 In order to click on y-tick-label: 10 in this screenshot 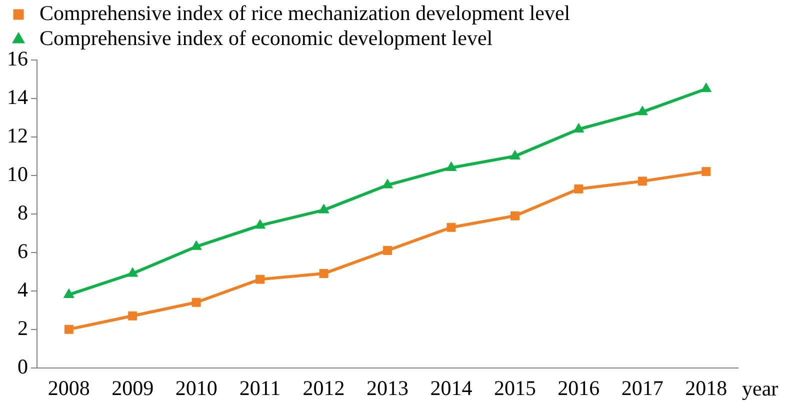, I will do `click(17, 174)`.